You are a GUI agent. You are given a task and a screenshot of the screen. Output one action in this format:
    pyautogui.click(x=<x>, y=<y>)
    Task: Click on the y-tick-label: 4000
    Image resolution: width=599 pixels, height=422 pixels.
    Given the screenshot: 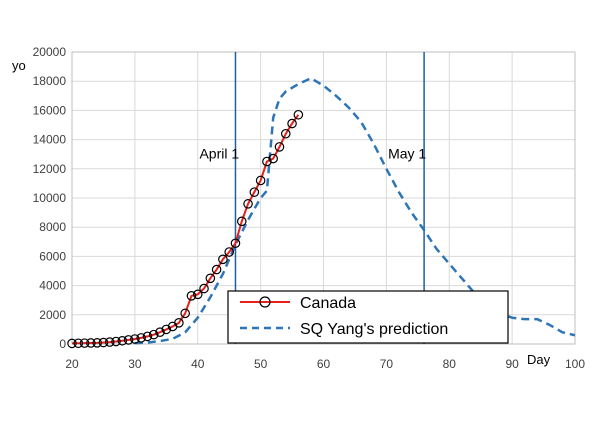 What is the action you would take?
    pyautogui.click(x=52, y=286)
    